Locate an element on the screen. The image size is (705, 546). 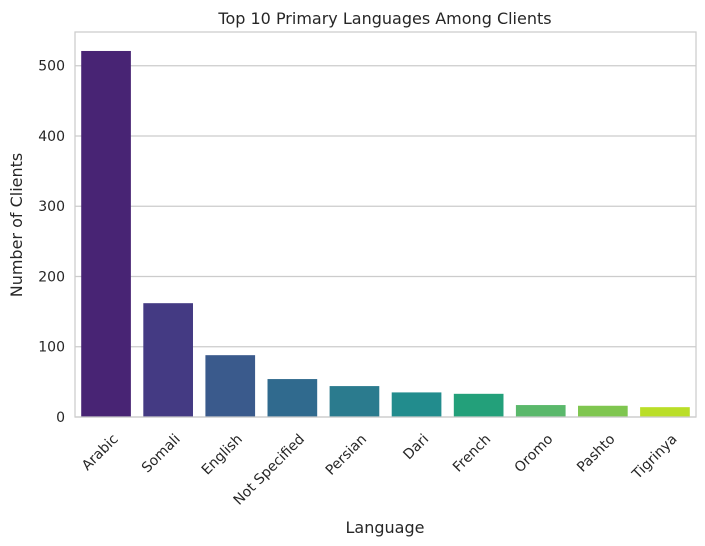
x-tick-label: Oromo is located at coordinates (534, 453).